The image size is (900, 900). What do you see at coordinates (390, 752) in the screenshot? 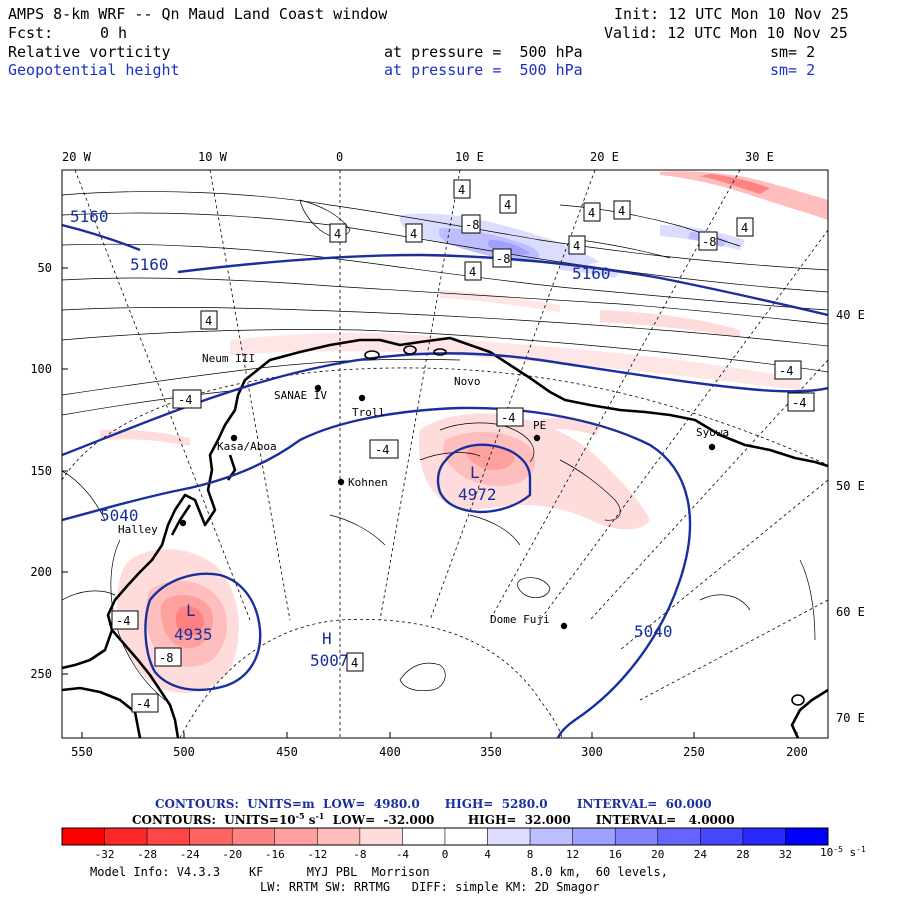
I see `x-grid-label: 400` at bounding box center [390, 752].